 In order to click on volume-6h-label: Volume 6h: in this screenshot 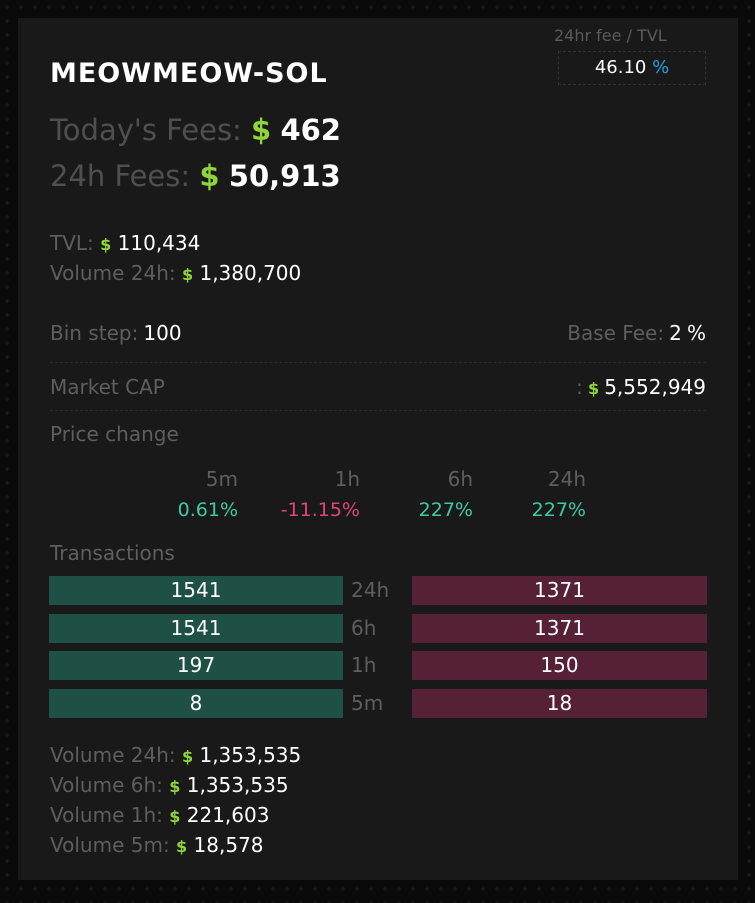, I will do `click(106, 785)`.